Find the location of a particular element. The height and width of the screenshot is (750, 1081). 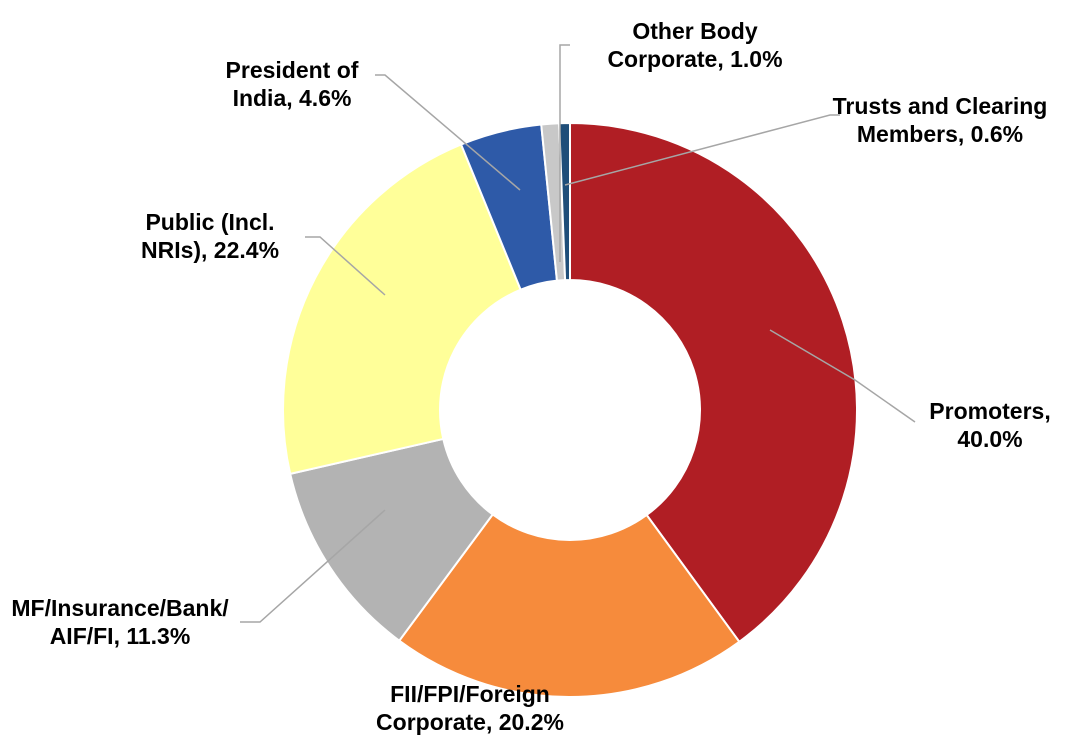

data-label: MF/Insurance/Bank/AIF/FI, 11.3% is located at coordinates (120, 622).